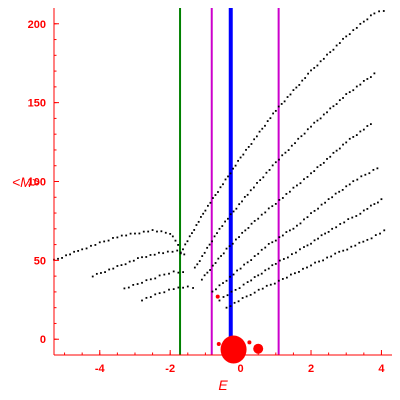 The image size is (400, 400). What do you see at coordinates (37, 104) in the screenshot?
I see `y-tick-label: 150` at bounding box center [37, 104].